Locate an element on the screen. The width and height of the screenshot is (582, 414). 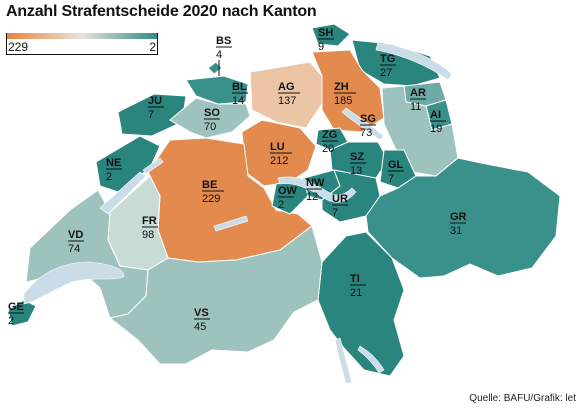
canton-label-tg: TG 27 is located at coordinates (388, 66).